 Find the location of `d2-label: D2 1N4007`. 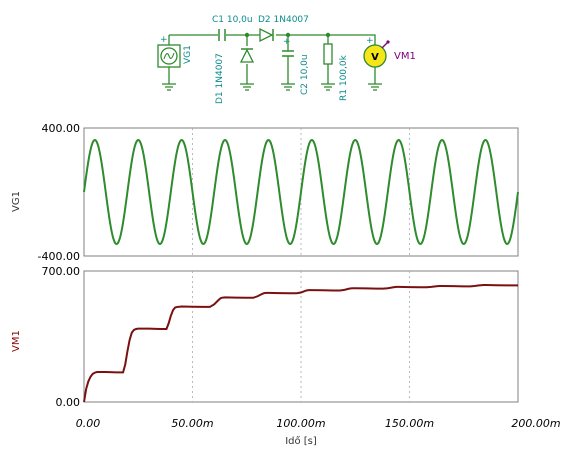

d2-label: D2 1N4007 is located at coordinates (283, 20).